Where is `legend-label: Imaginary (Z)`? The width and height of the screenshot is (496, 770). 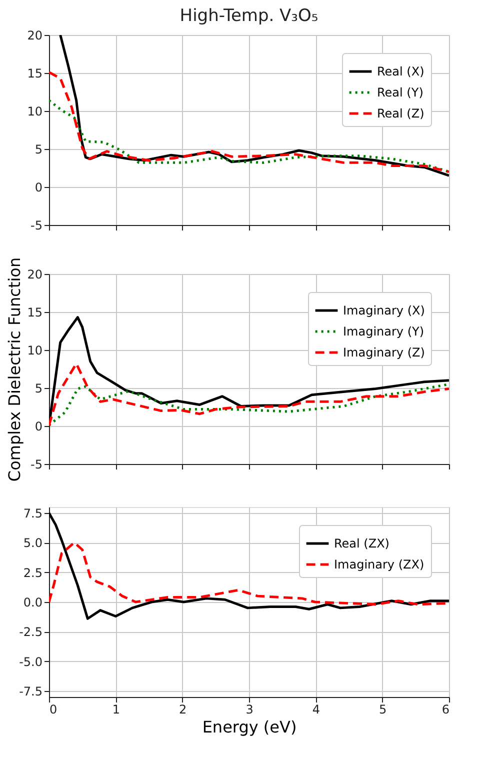 legend-label: Imaginary (Z) is located at coordinates (384, 353).